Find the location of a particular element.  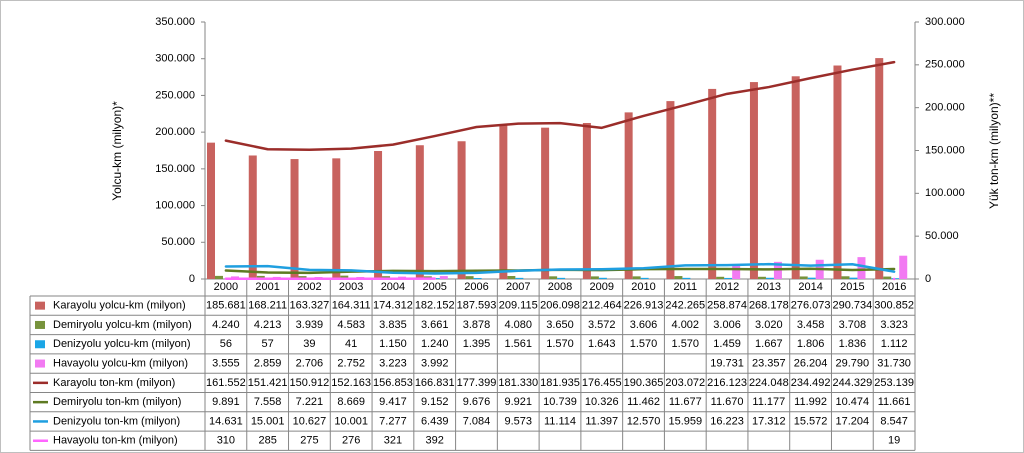

table-value: 181.935 is located at coordinates (560, 383).